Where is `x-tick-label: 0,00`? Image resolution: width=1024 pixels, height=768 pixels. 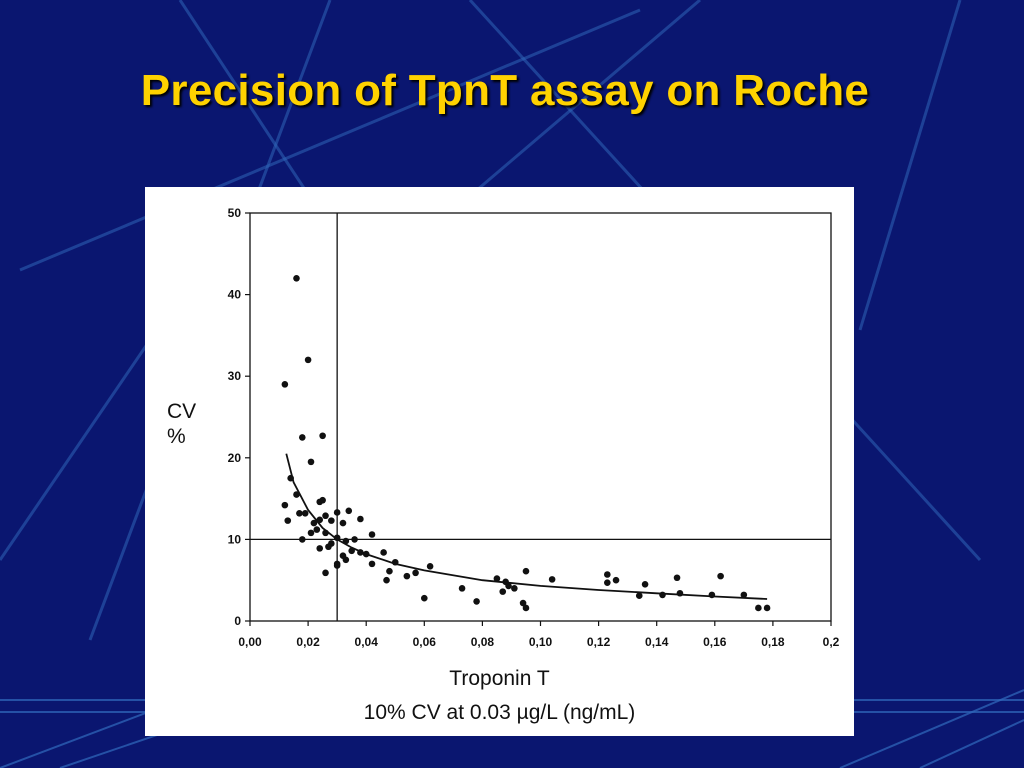 x-tick-label: 0,00 is located at coordinates (250, 642).